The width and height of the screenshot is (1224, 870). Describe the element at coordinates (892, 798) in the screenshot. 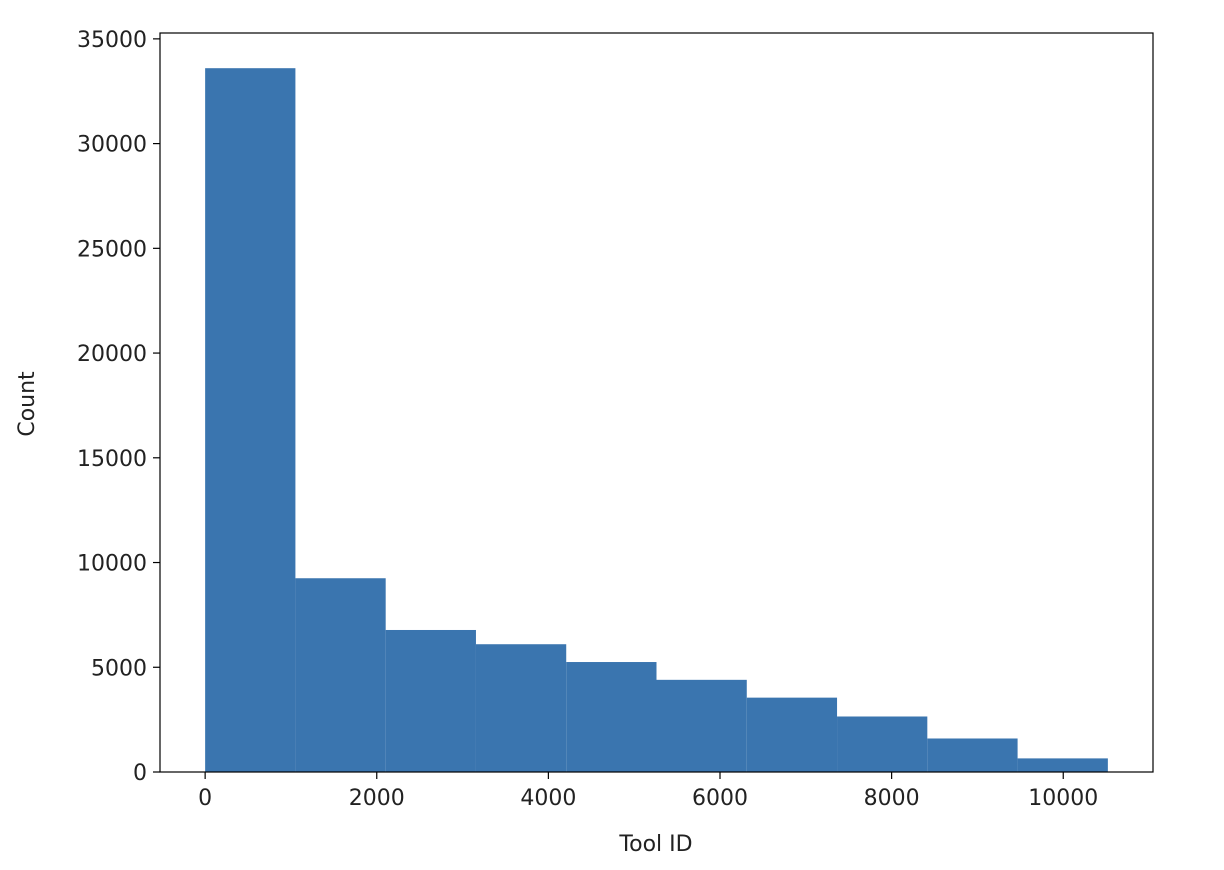

I see `x-tick-label: 8000` at that location.